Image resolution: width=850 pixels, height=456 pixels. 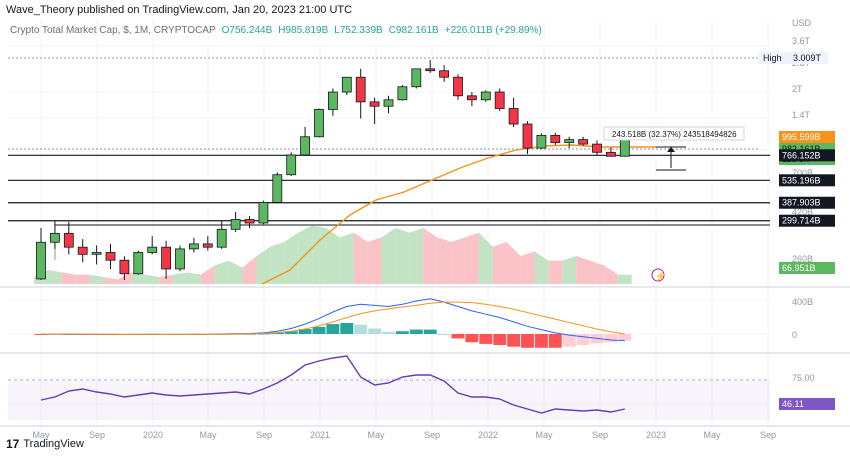 I want to click on macd-axis-label: 0, so click(x=794, y=335).